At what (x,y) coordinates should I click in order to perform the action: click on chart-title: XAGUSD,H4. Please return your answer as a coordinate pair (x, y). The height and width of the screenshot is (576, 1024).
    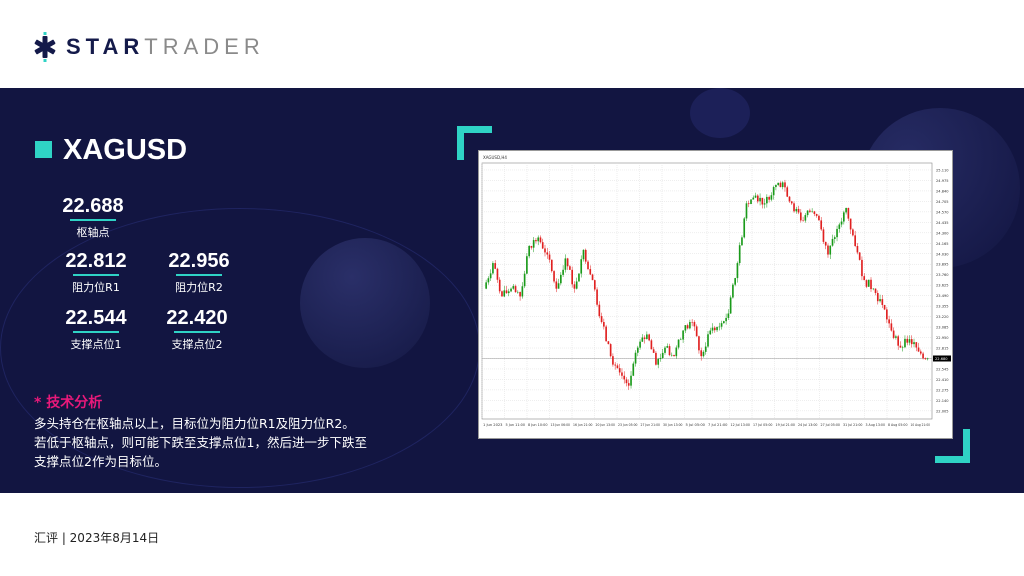
    Looking at the image, I should click on (495, 157).